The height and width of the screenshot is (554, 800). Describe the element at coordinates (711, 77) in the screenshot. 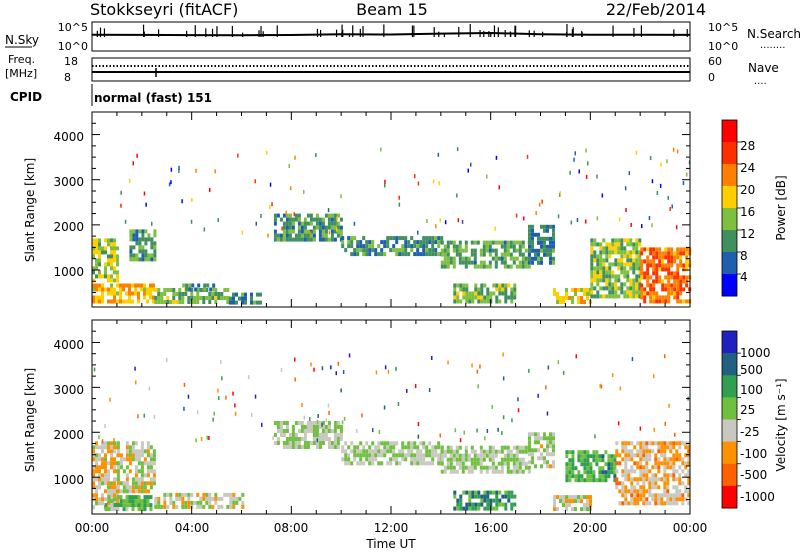

I see `freq-right-tick-bottom: 0` at that location.